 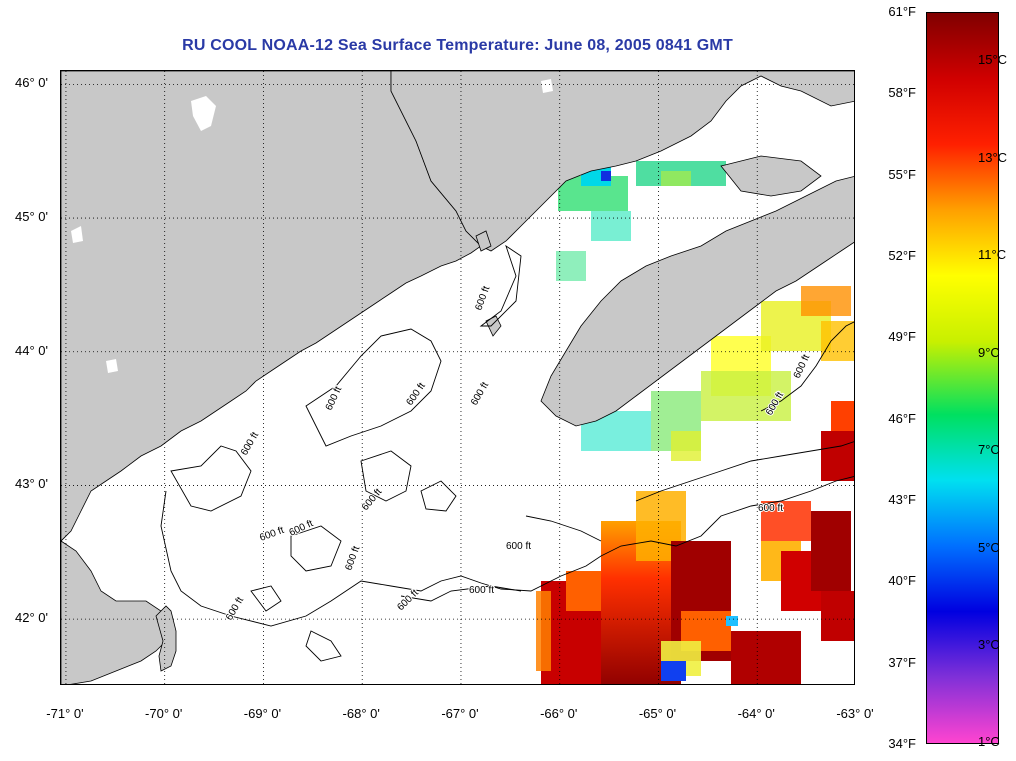 What do you see at coordinates (65, 713) in the screenshot?
I see `longitude-label: -71° 0'` at bounding box center [65, 713].